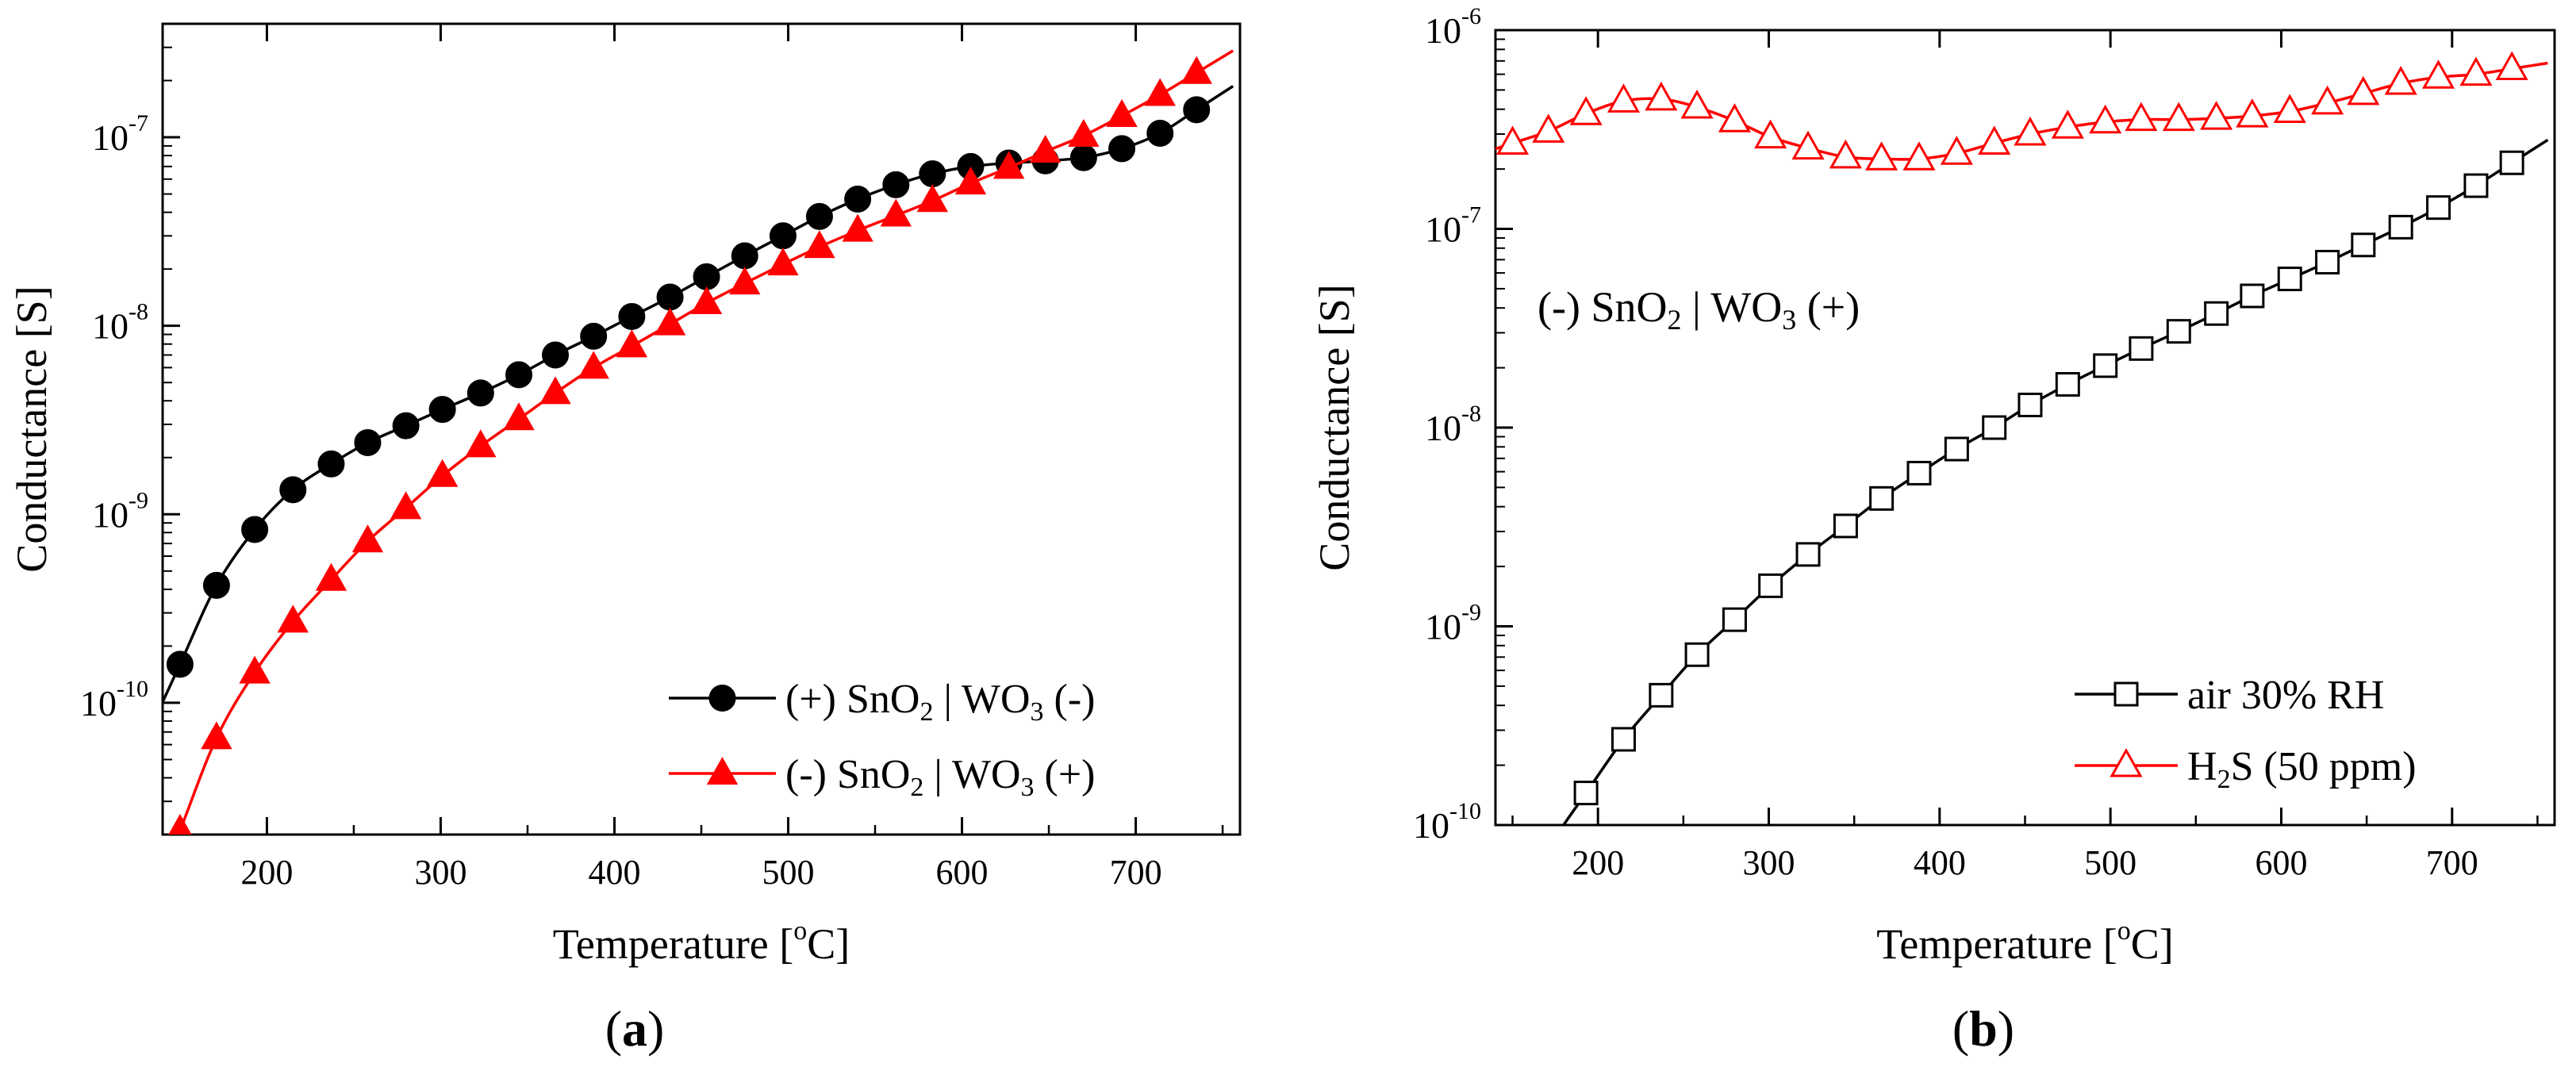  I want to click on legend-post: (+), so click(1065, 775).